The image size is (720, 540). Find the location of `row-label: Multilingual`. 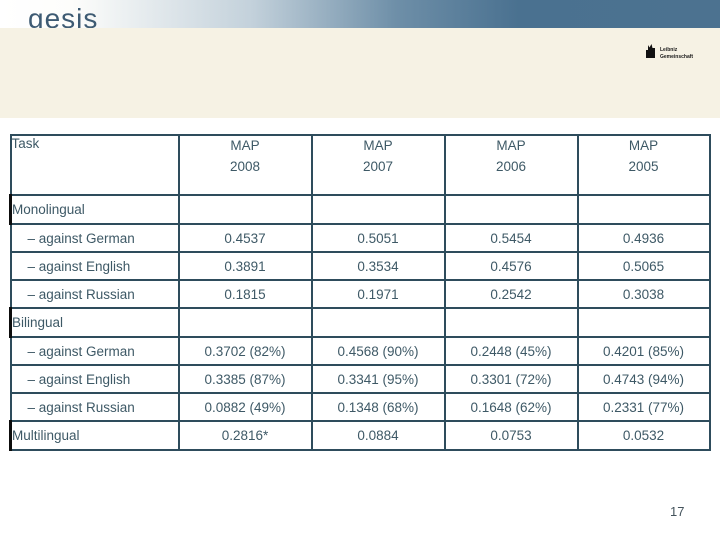

row-label: Multilingual is located at coordinates (94, 435).